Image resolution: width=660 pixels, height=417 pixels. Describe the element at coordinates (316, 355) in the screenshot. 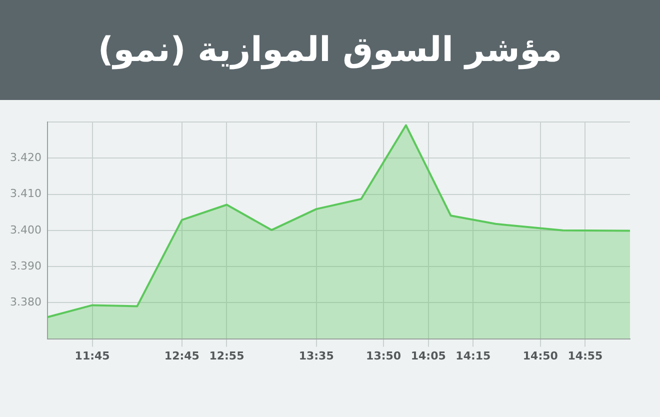

I see `x-tick-label: 13:35` at that location.